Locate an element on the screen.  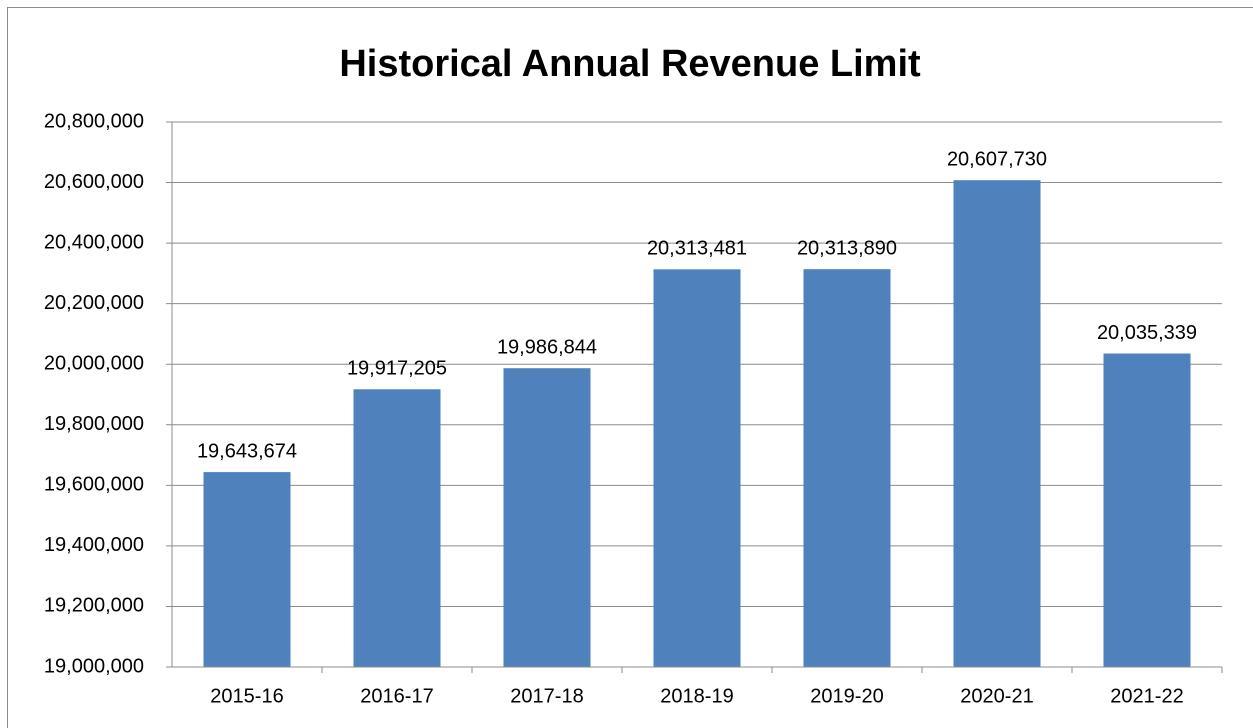
value-label: 20,035,339 is located at coordinates (1147, 333).